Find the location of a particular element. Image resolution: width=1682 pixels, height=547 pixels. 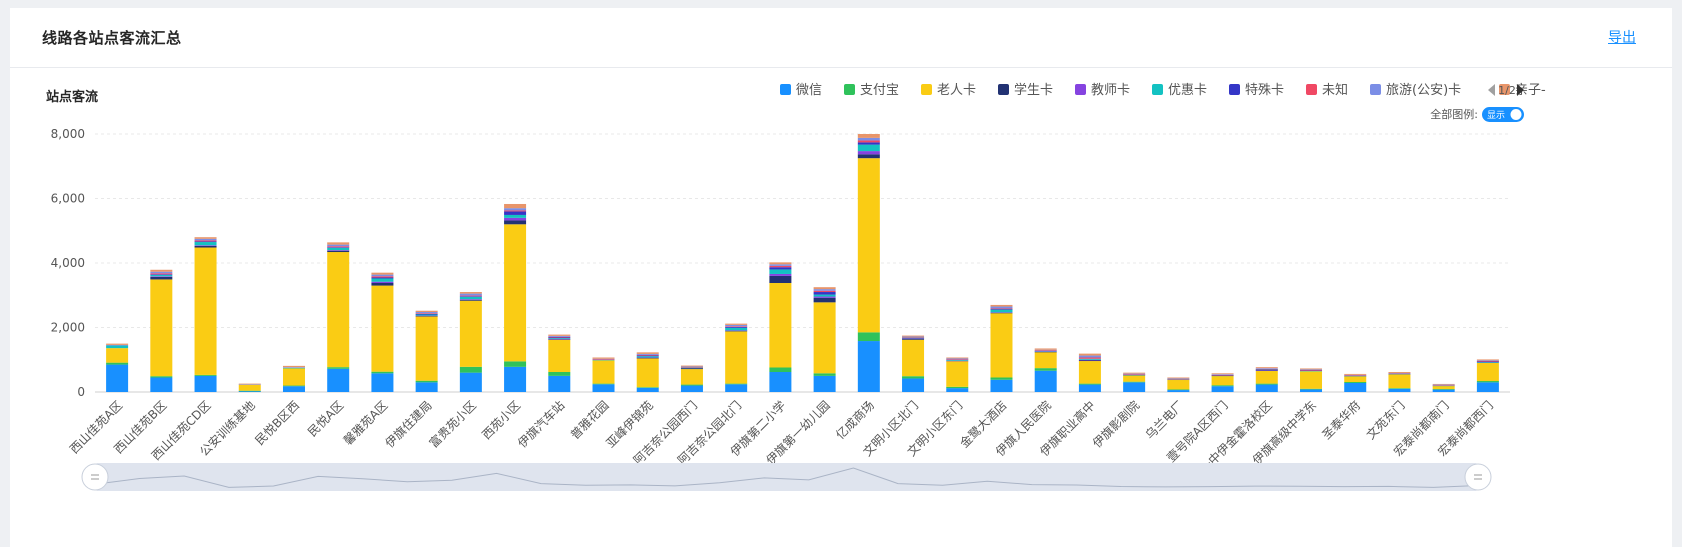

legend-item-label: 微信 is located at coordinates (809, 90).